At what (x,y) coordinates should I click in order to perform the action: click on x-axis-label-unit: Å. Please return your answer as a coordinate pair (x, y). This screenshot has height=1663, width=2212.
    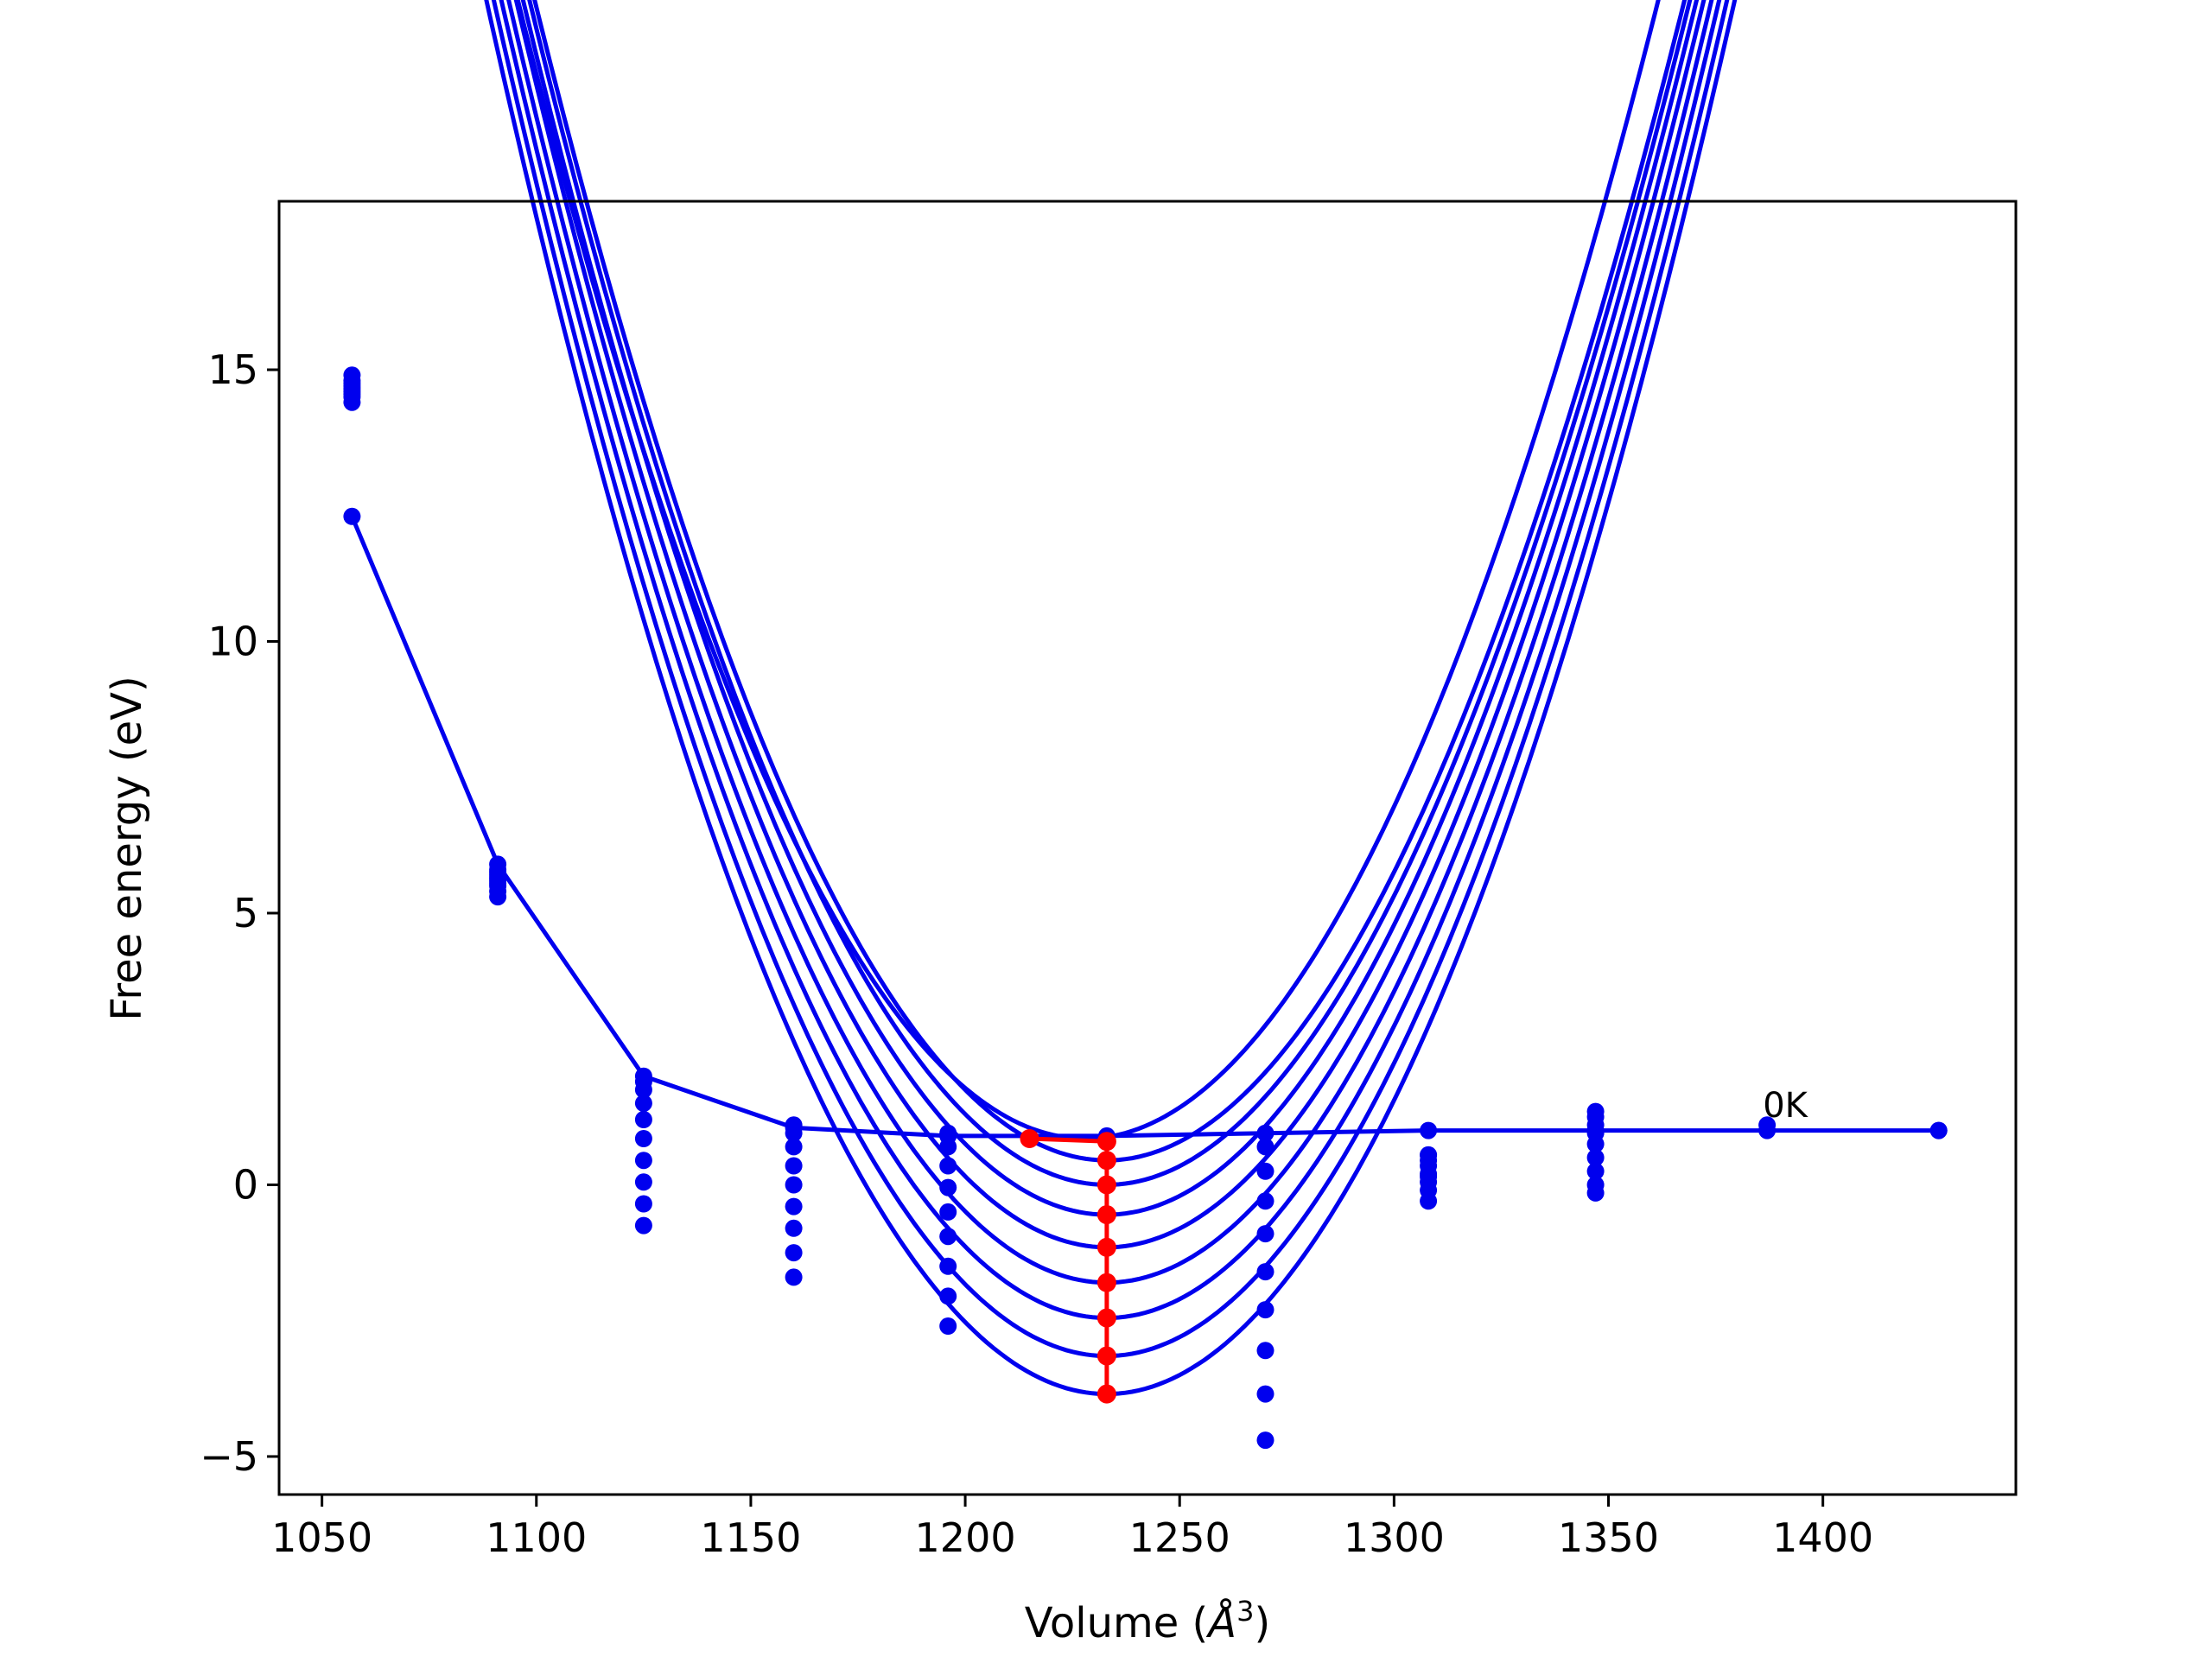
    Looking at the image, I should click on (1220, 1623).